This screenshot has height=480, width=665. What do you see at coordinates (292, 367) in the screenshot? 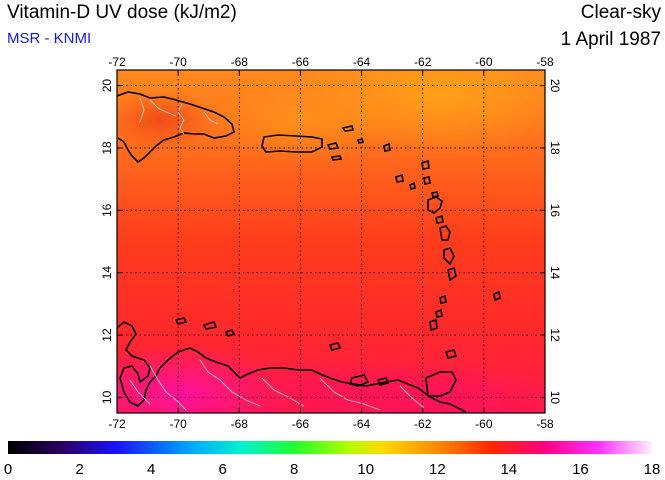
I see `venezuela-coast` at bounding box center [292, 367].